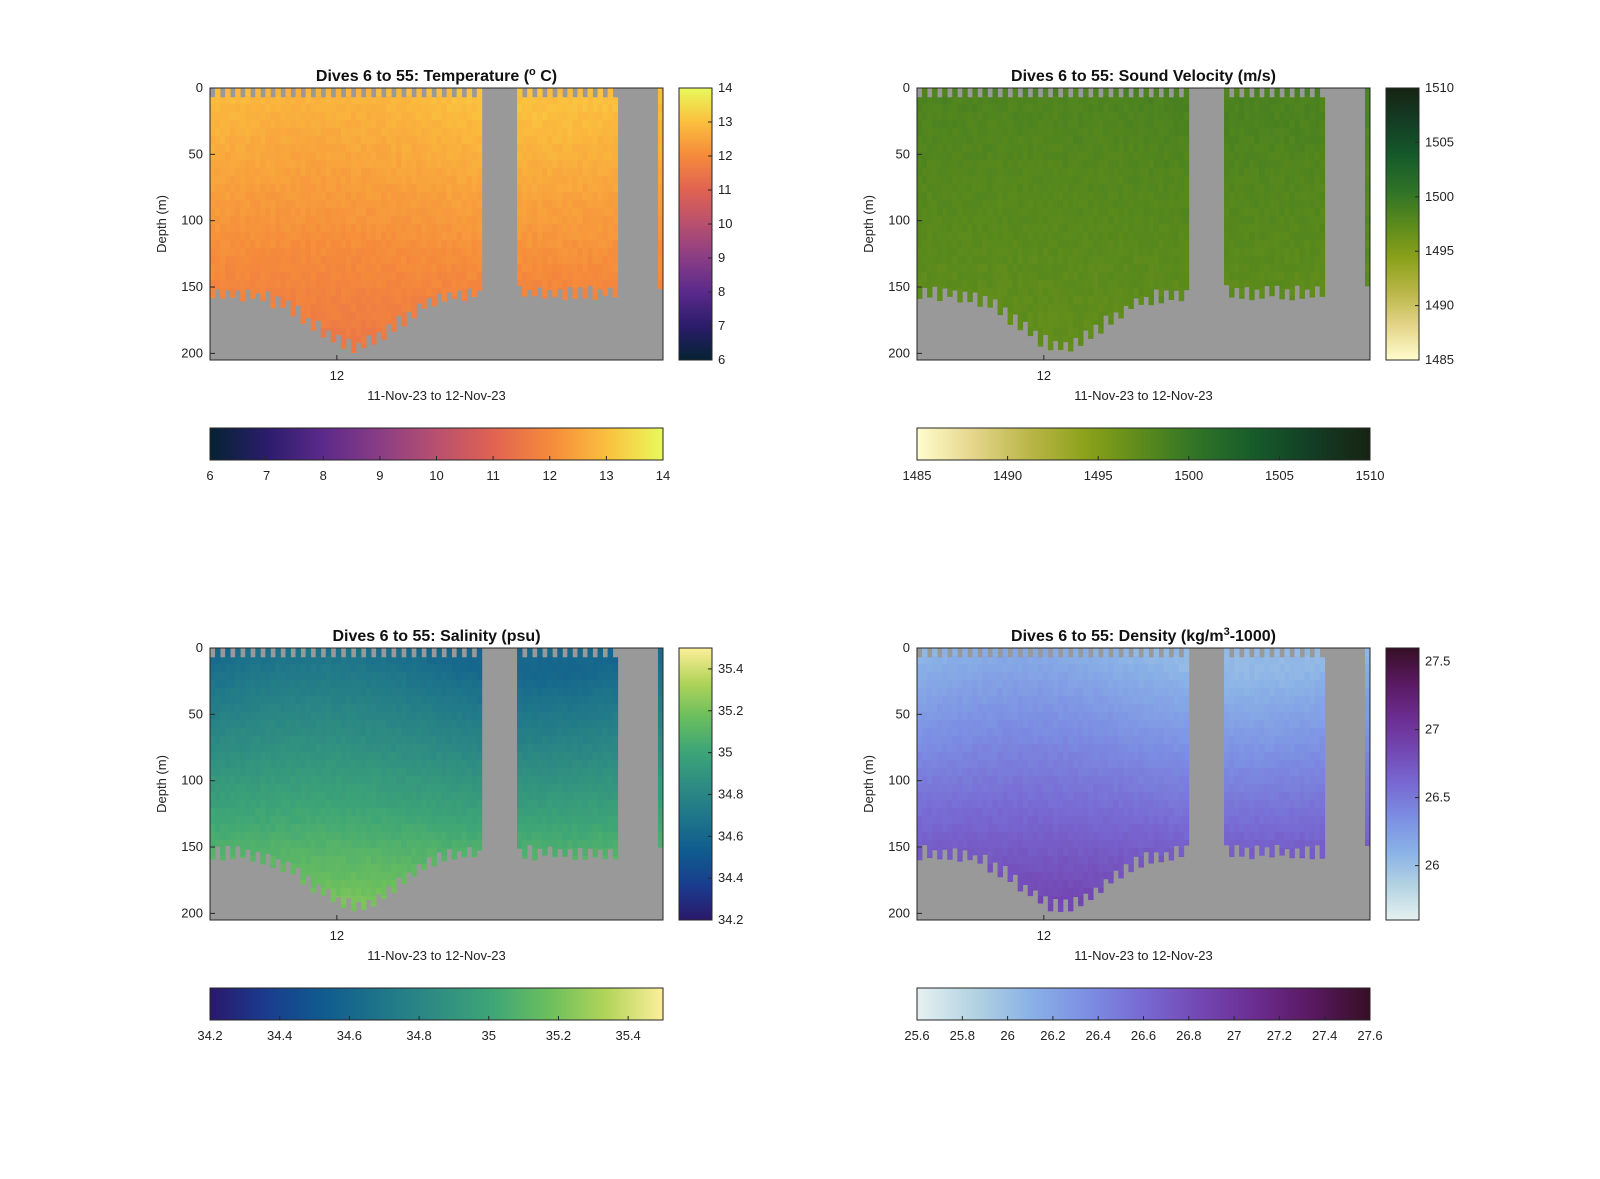 Image resolution: width=1600 pixels, height=1179 pixels. Describe the element at coordinates (1439, 250) in the screenshot. I see `colorbar-tick-label: 1495` at that location.